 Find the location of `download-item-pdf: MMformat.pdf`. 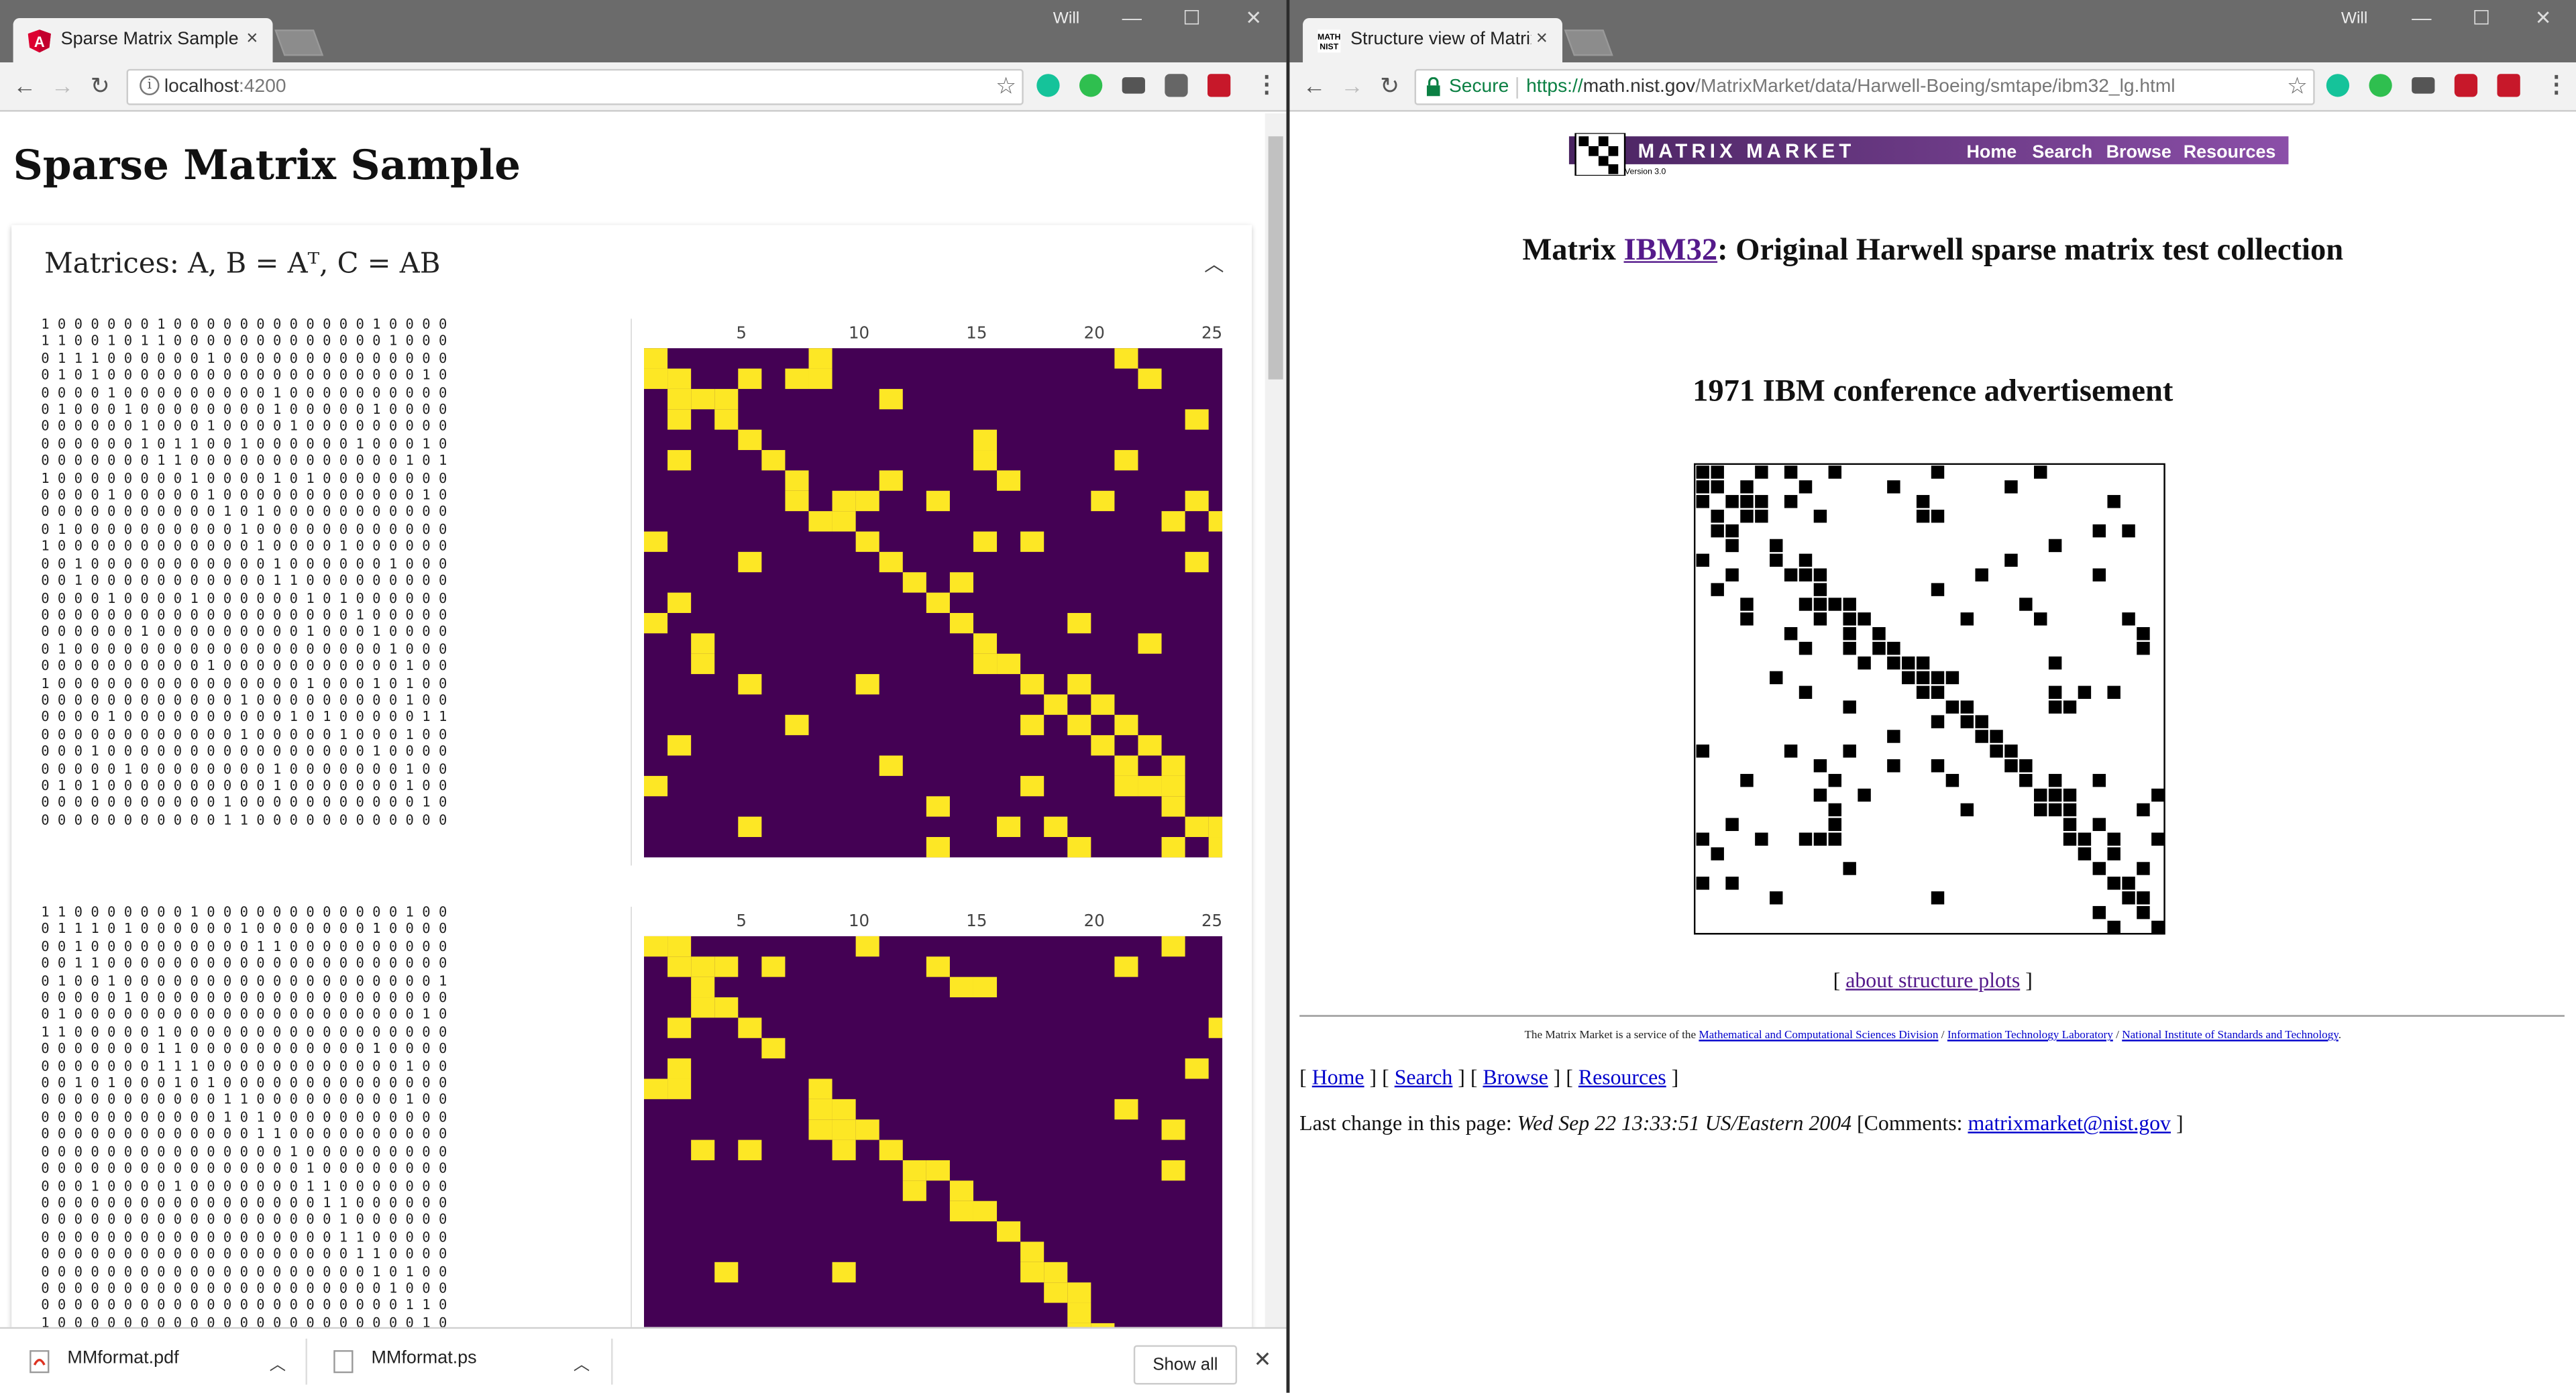

download-item-pdf: MMformat.pdf is located at coordinates (123, 1359).